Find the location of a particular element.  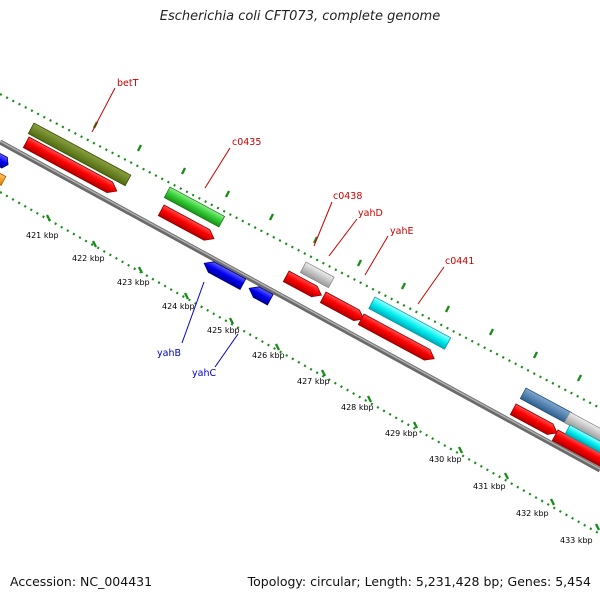

feature-c0438 is located at coordinates (317, 275).